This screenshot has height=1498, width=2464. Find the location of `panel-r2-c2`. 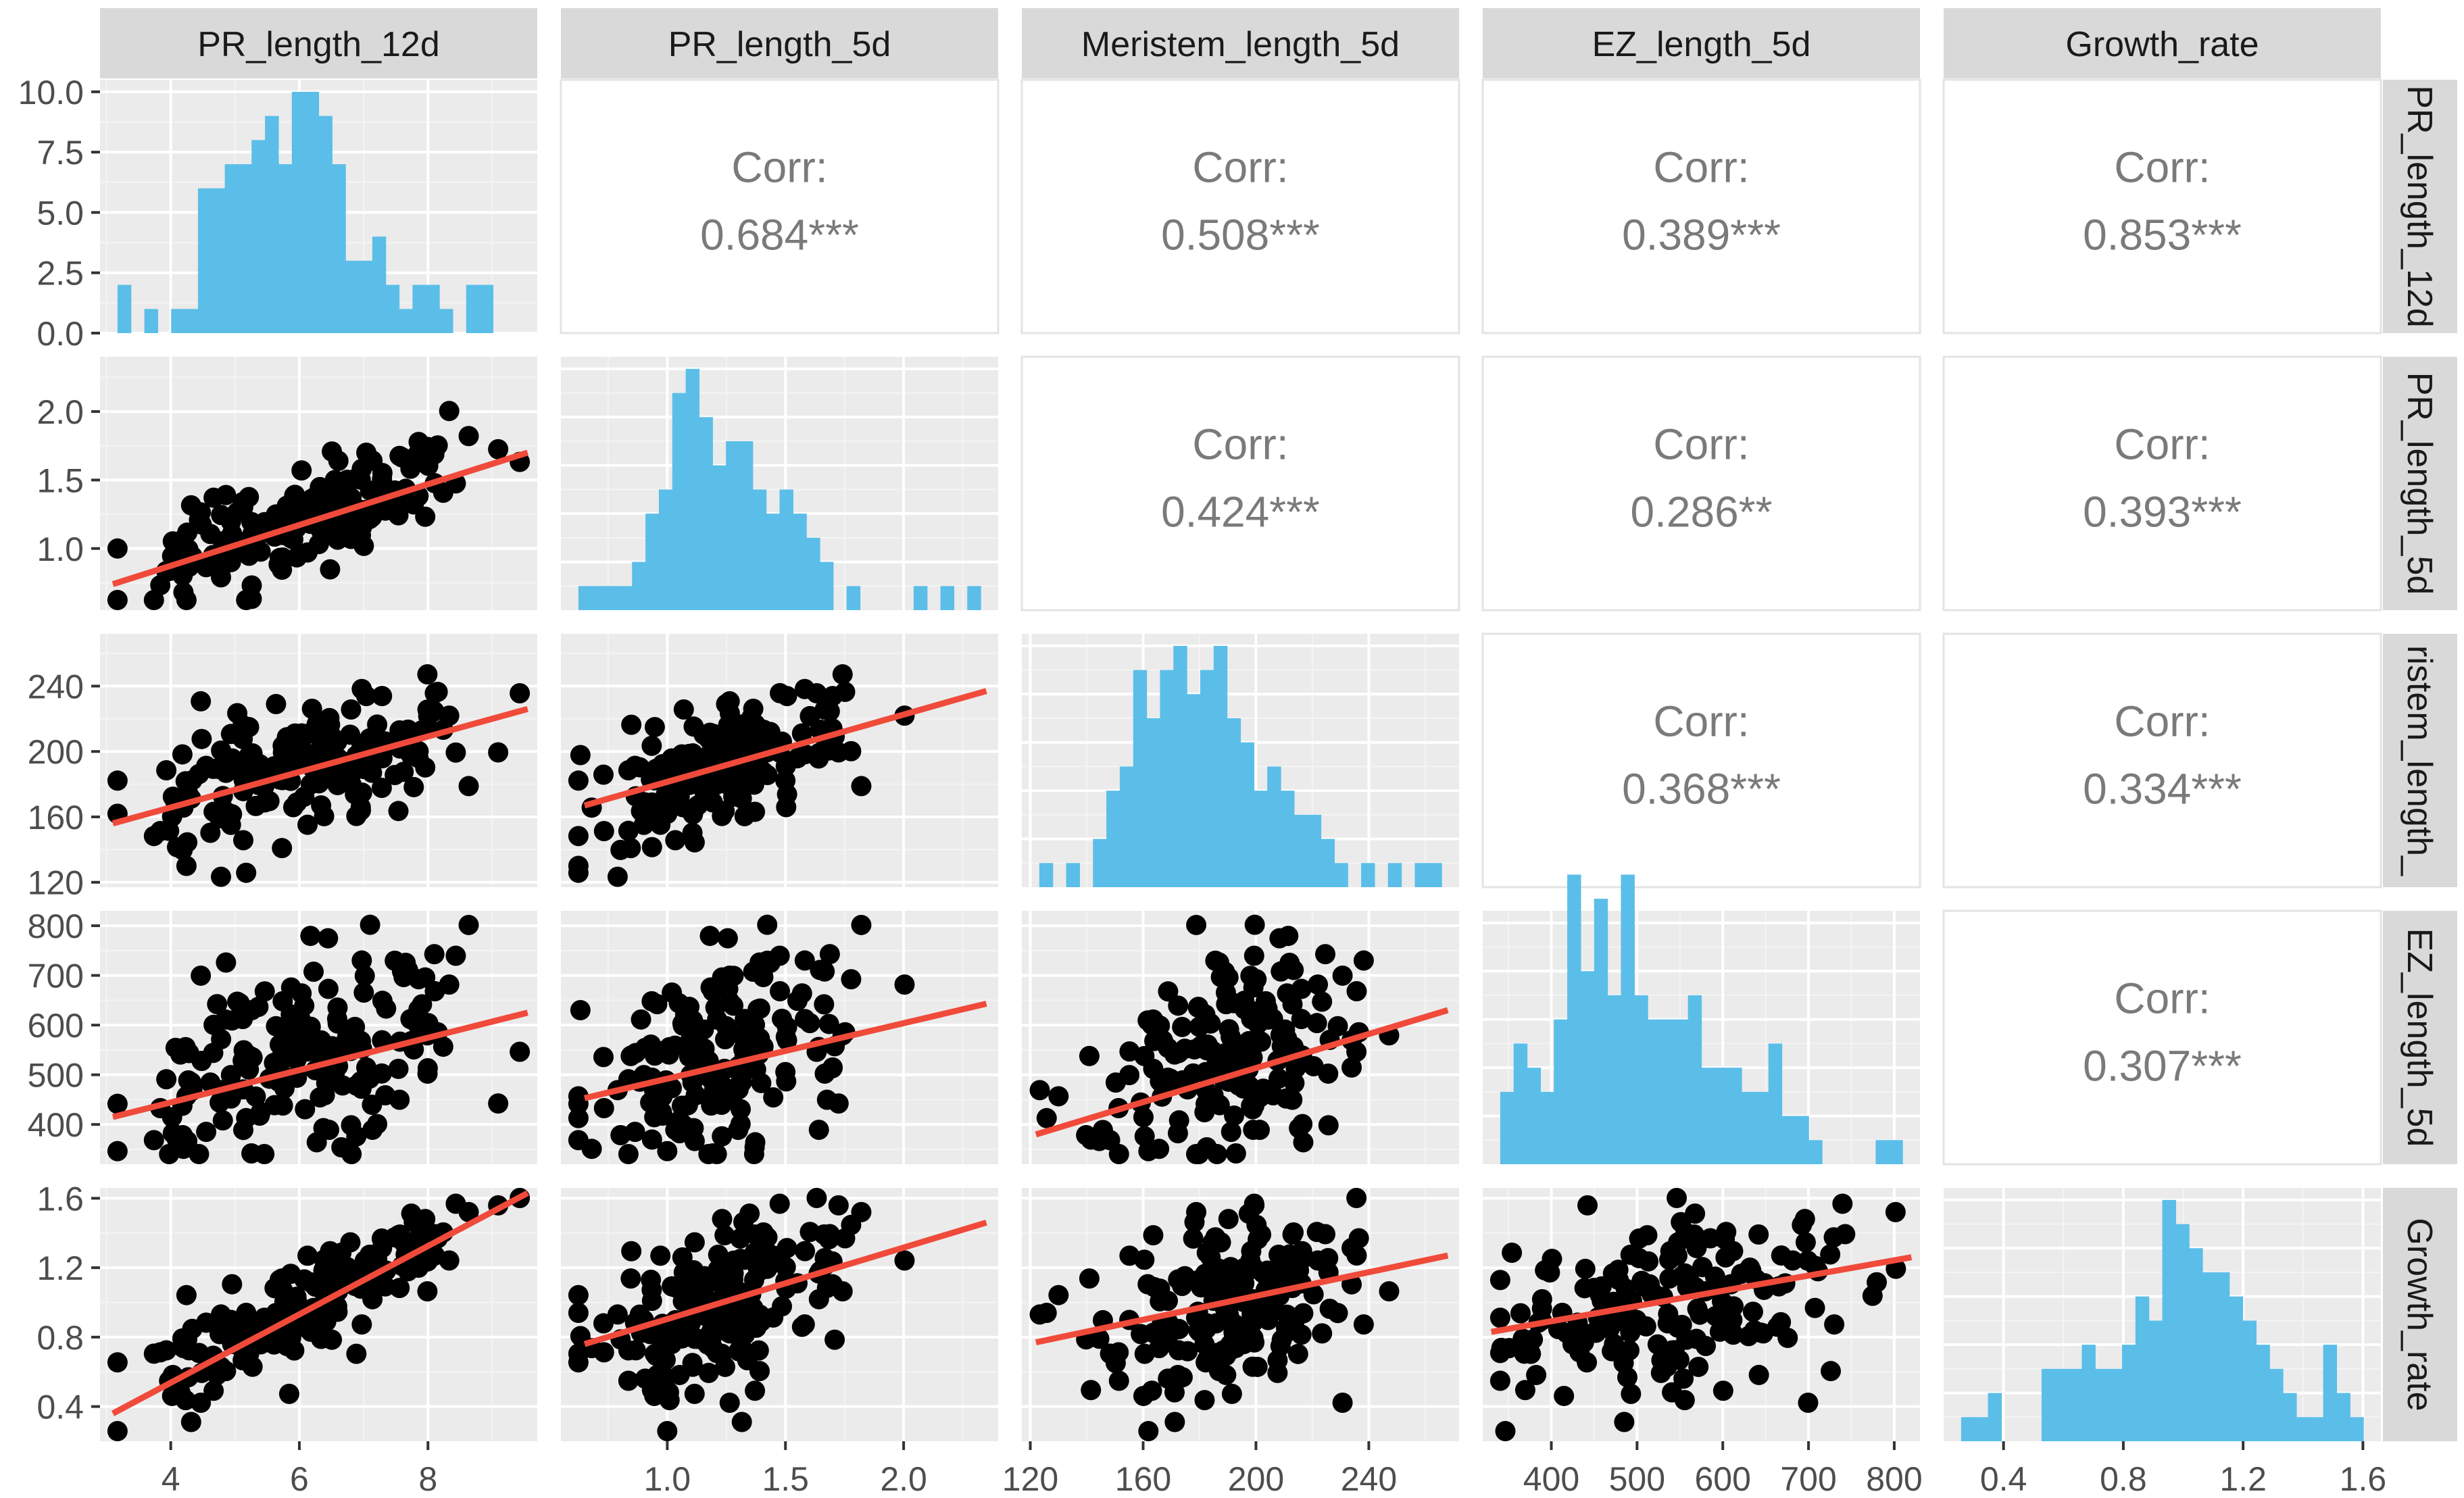

panel-r2-c2 is located at coordinates (1240, 760).